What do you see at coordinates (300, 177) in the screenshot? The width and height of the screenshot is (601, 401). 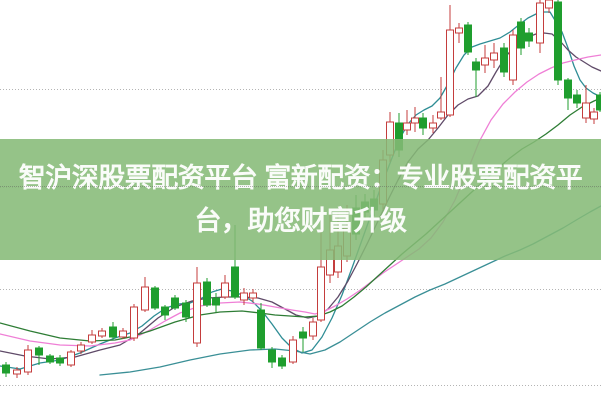 I see `banner-title-line1: 智沪深股票配资平台 富新配资：专业股票配资平` at bounding box center [300, 177].